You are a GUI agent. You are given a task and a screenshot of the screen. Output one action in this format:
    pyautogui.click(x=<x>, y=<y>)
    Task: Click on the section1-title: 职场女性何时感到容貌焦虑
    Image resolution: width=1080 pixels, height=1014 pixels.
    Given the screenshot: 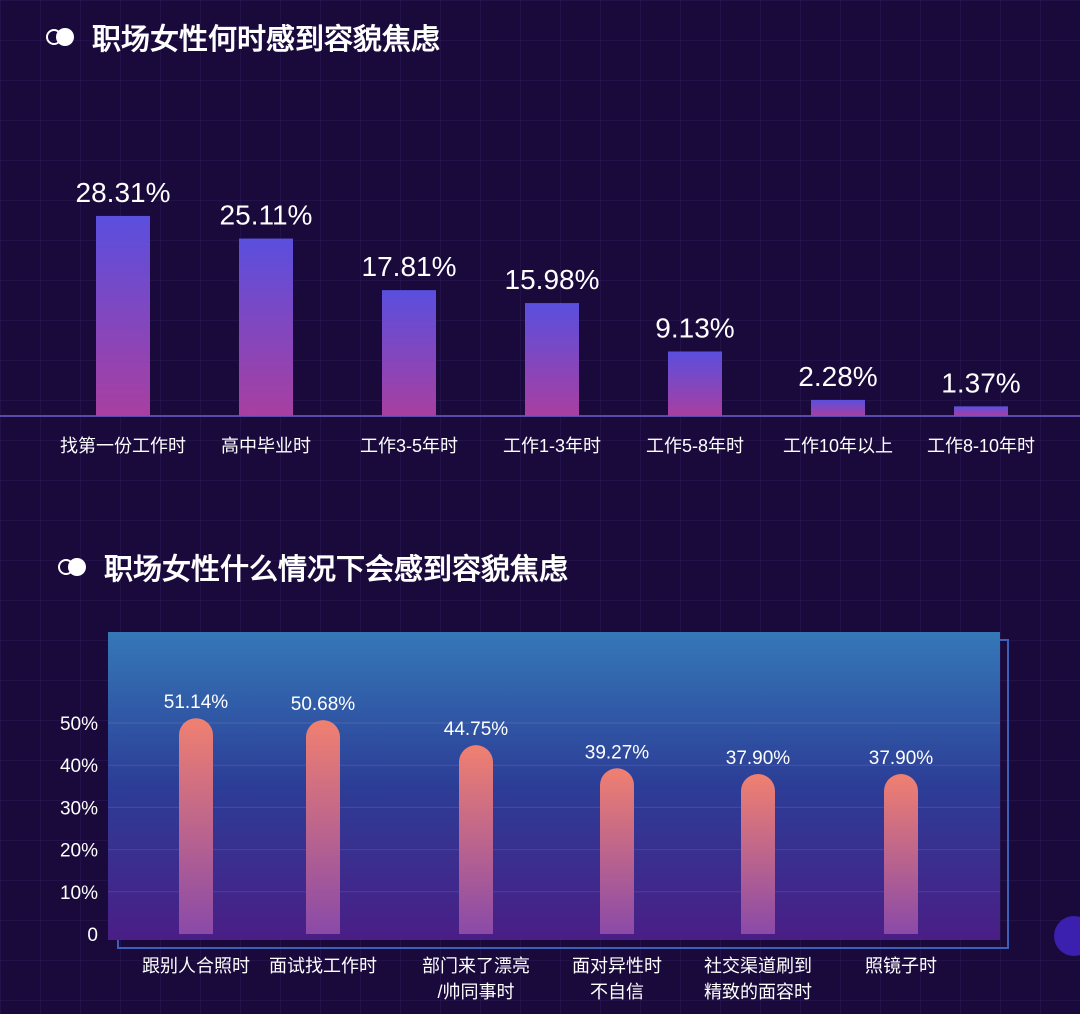 What is the action you would take?
    pyautogui.click(x=266, y=39)
    